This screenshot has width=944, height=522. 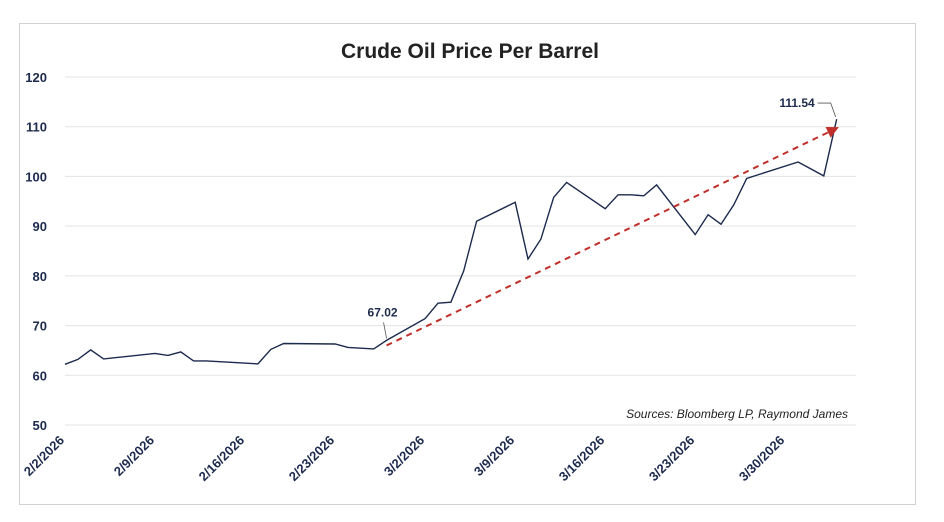 I want to click on y-tick-label: 120, so click(x=36, y=77).